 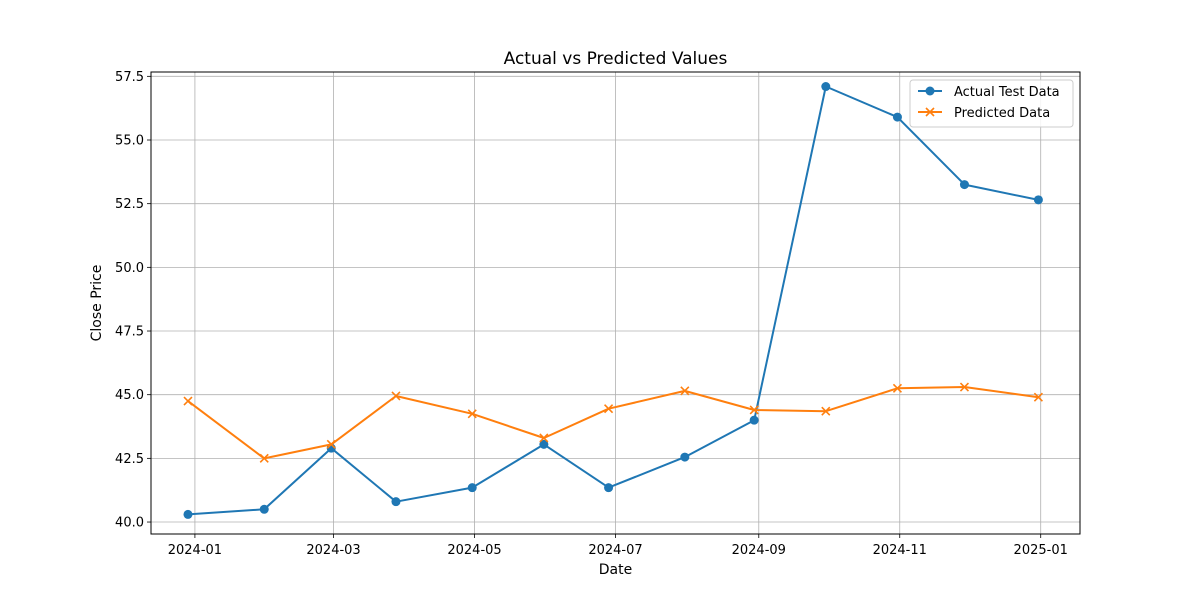 What do you see at coordinates (900, 550) in the screenshot?
I see `x-tick-label: 2024-11` at bounding box center [900, 550].